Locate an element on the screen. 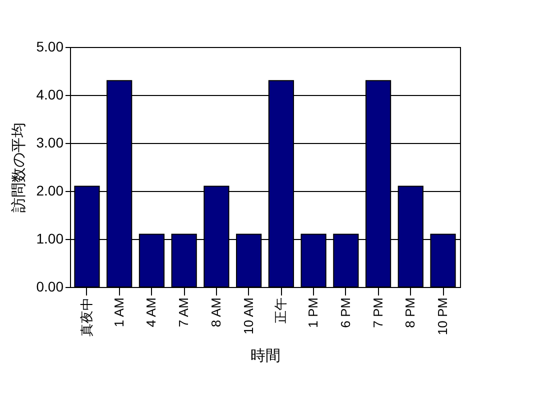 Image resolution: width=548 pixels, height=398 pixels. y-tick-label: 3.00 is located at coordinates (50, 142).